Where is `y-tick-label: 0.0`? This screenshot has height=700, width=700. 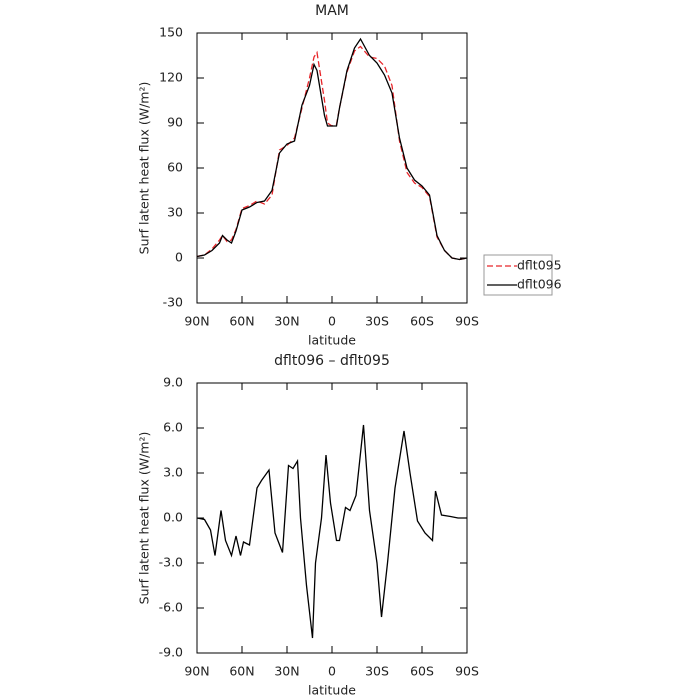 y-tick-label: 0.0 is located at coordinates (173, 517).